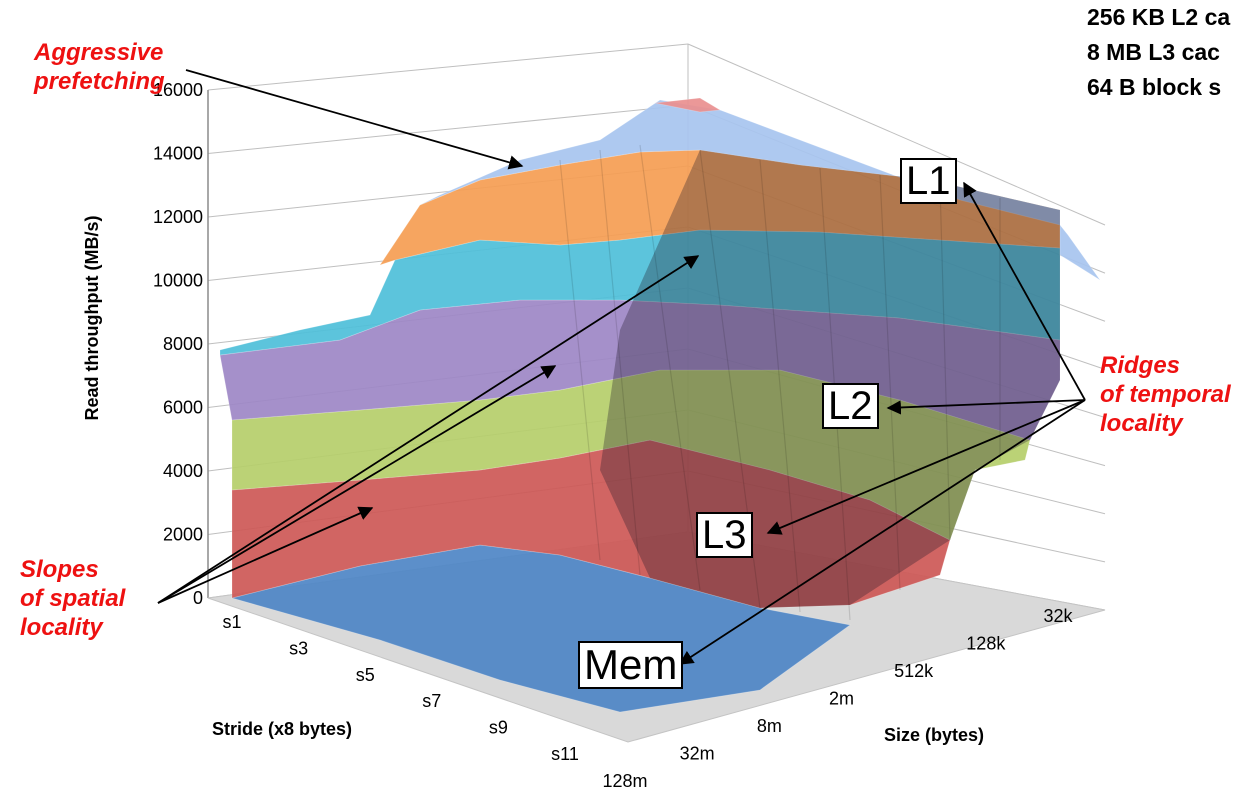 The width and height of the screenshot is (1255, 803). What do you see at coordinates (1165, 394) in the screenshot?
I see `annotation-temporal-line-2: of temporal` at bounding box center [1165, 394].